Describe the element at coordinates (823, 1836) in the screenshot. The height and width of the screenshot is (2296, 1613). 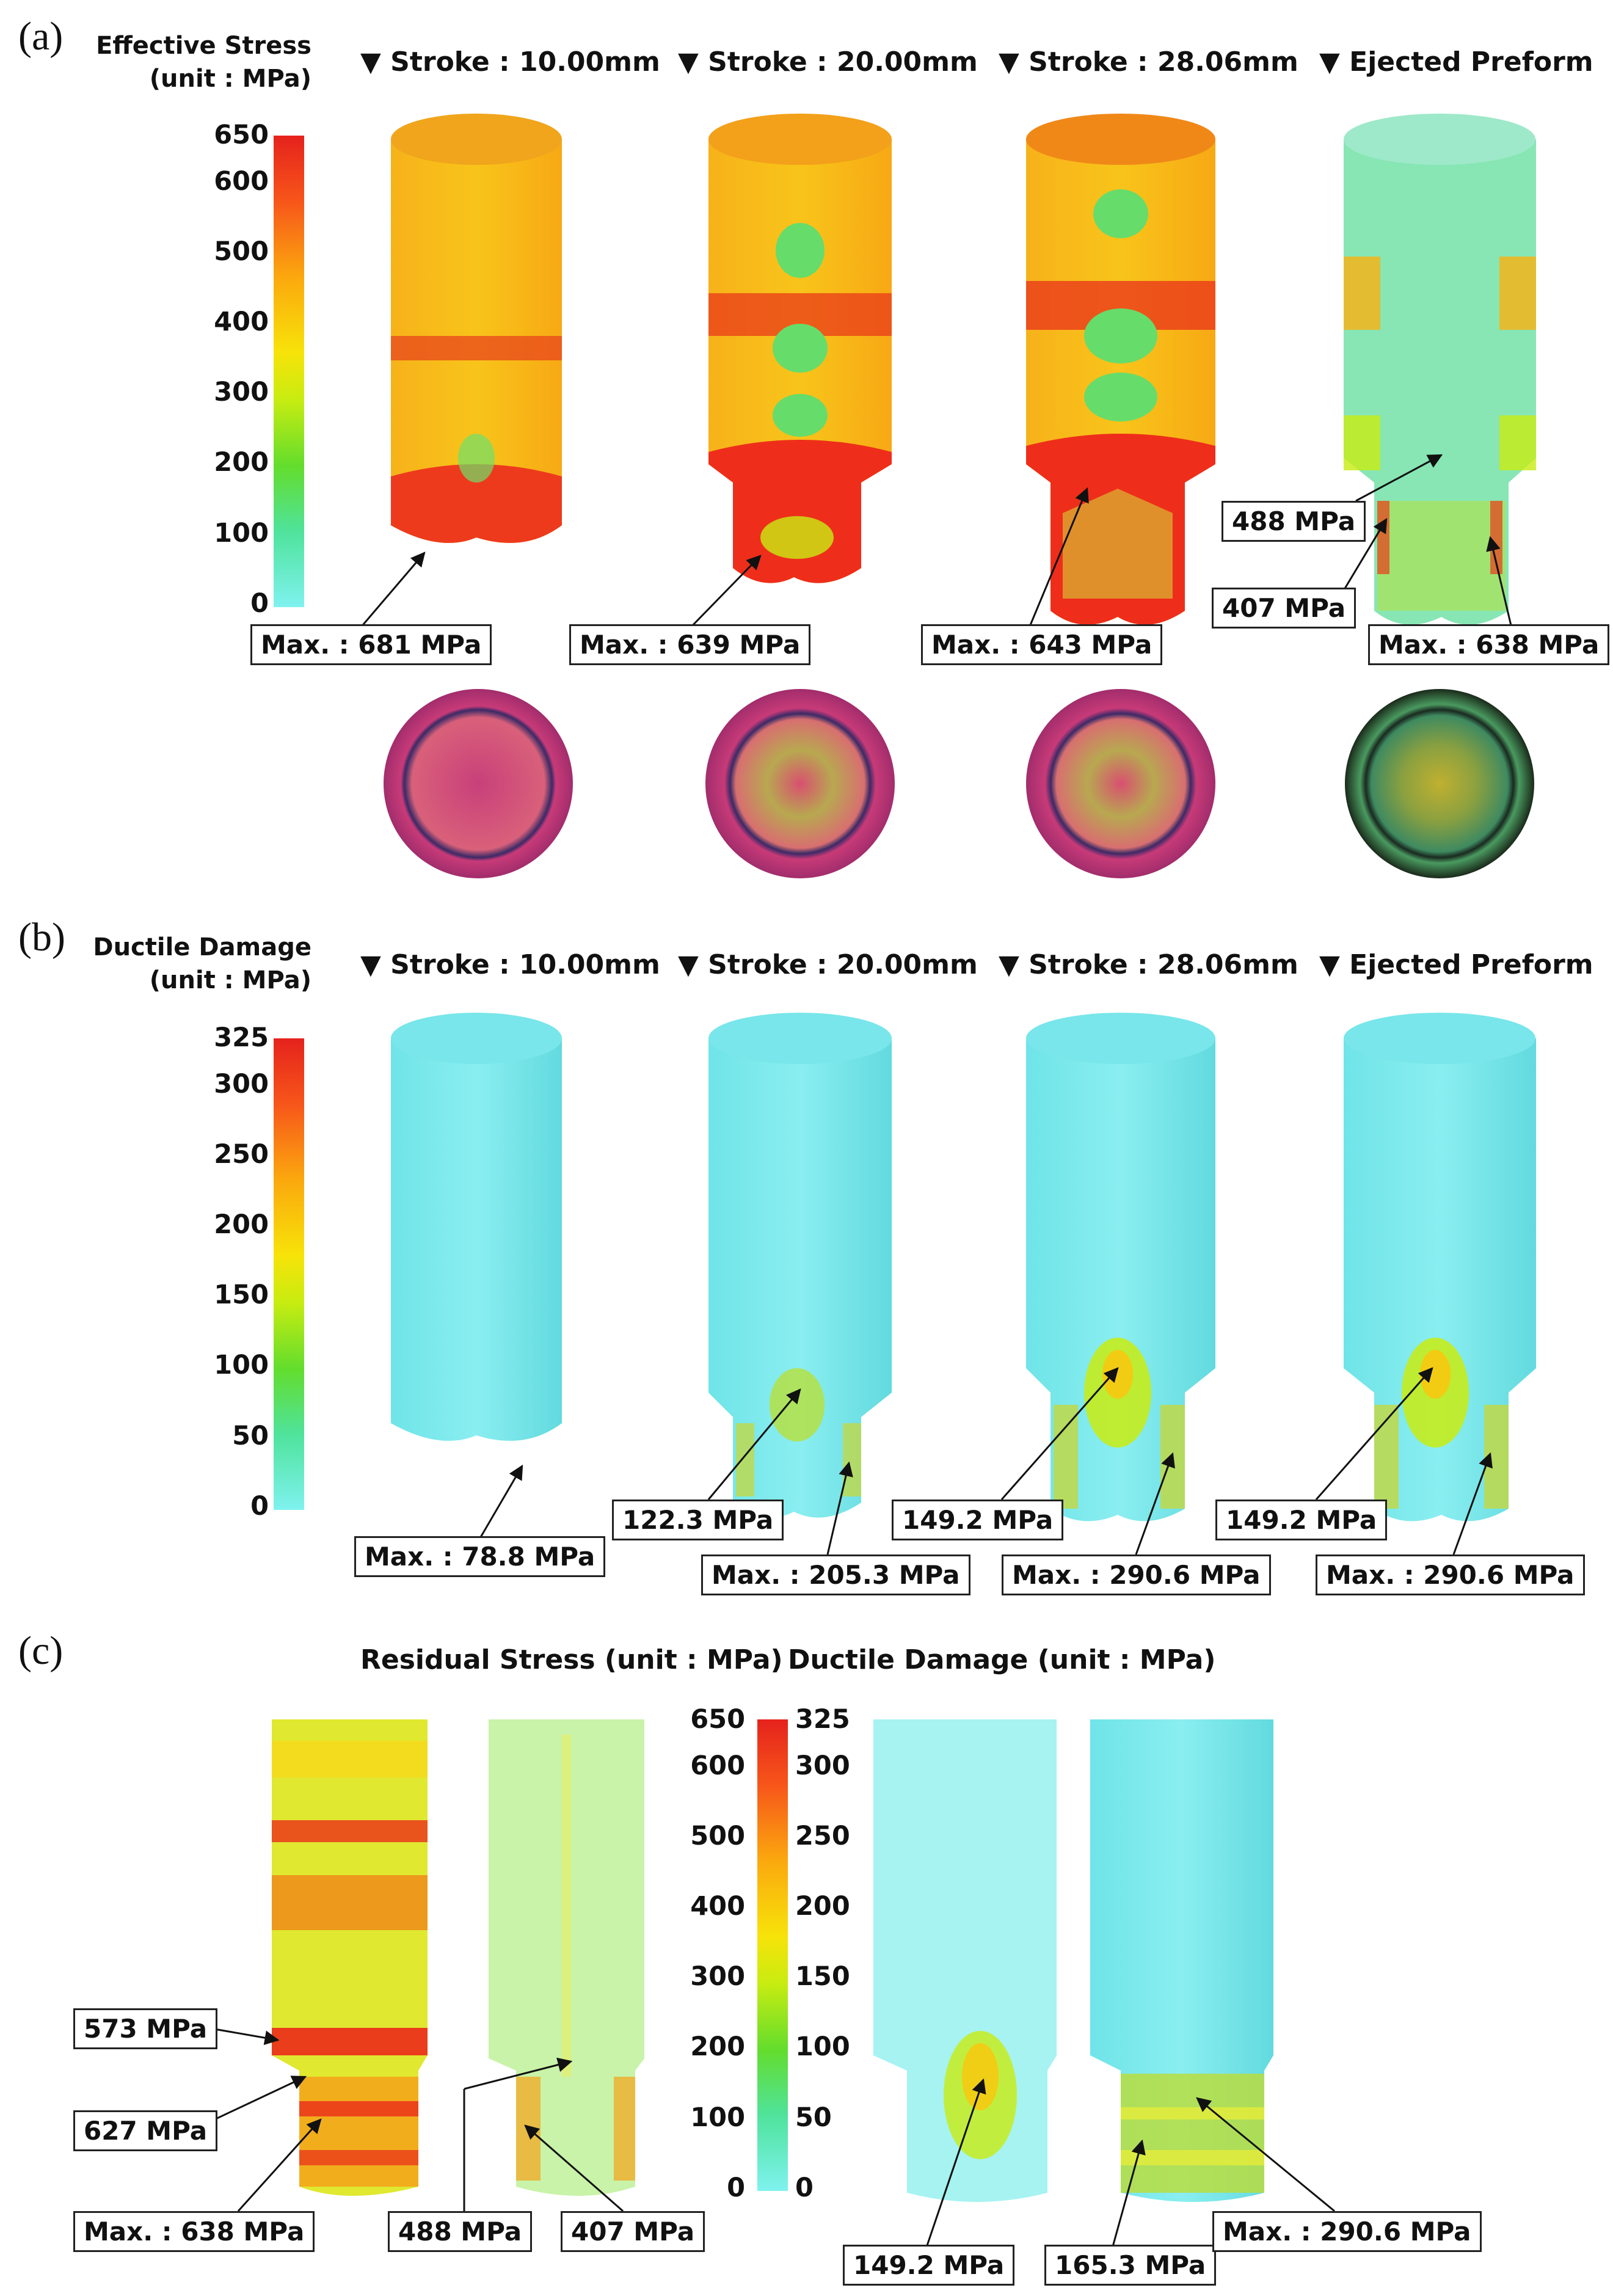
I see `tick-c-damage-250: 250` at that location.